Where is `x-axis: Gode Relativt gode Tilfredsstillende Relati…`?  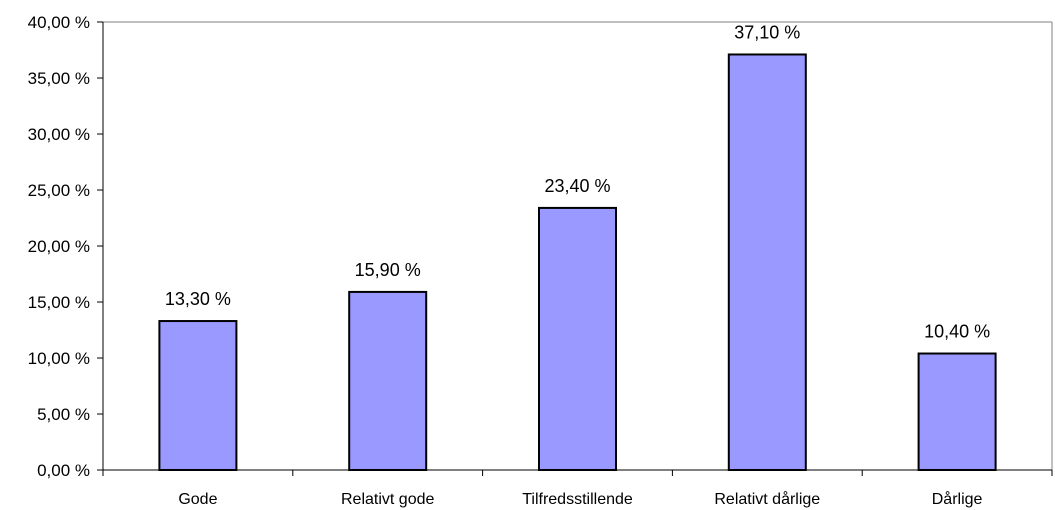
x-axis: Gode Relativt gode Tilfredsstillende Relati… is located at coordinates (577, 488).